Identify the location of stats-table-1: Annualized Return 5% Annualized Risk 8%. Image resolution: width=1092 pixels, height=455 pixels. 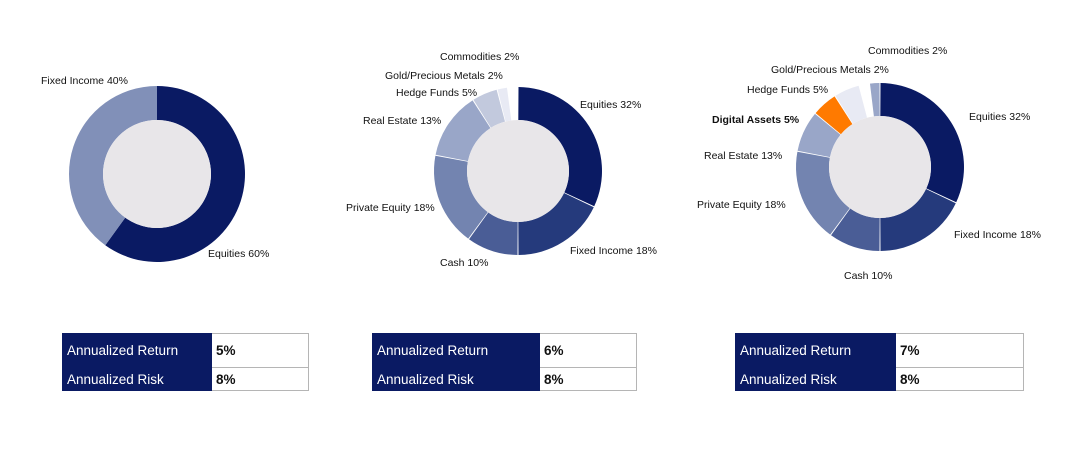
(185, 362).